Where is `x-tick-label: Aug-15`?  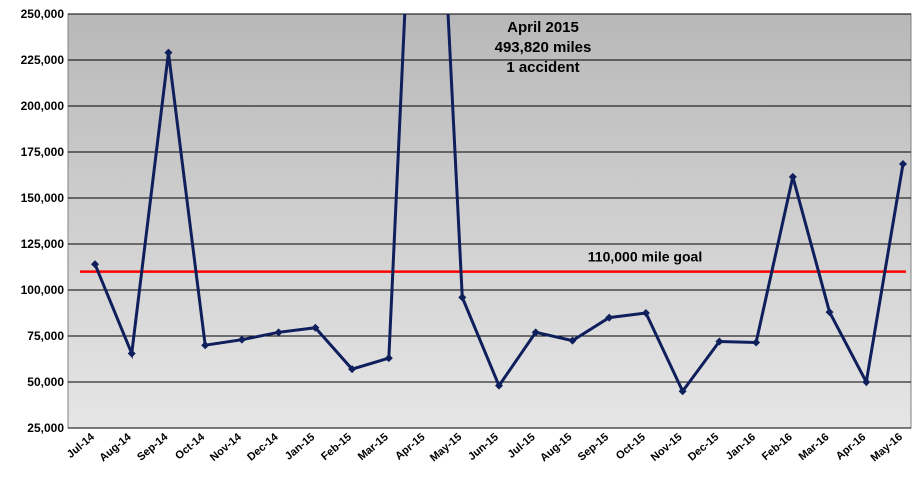 x-tick-label: Aug-15 is located at coordinates (556, 447).